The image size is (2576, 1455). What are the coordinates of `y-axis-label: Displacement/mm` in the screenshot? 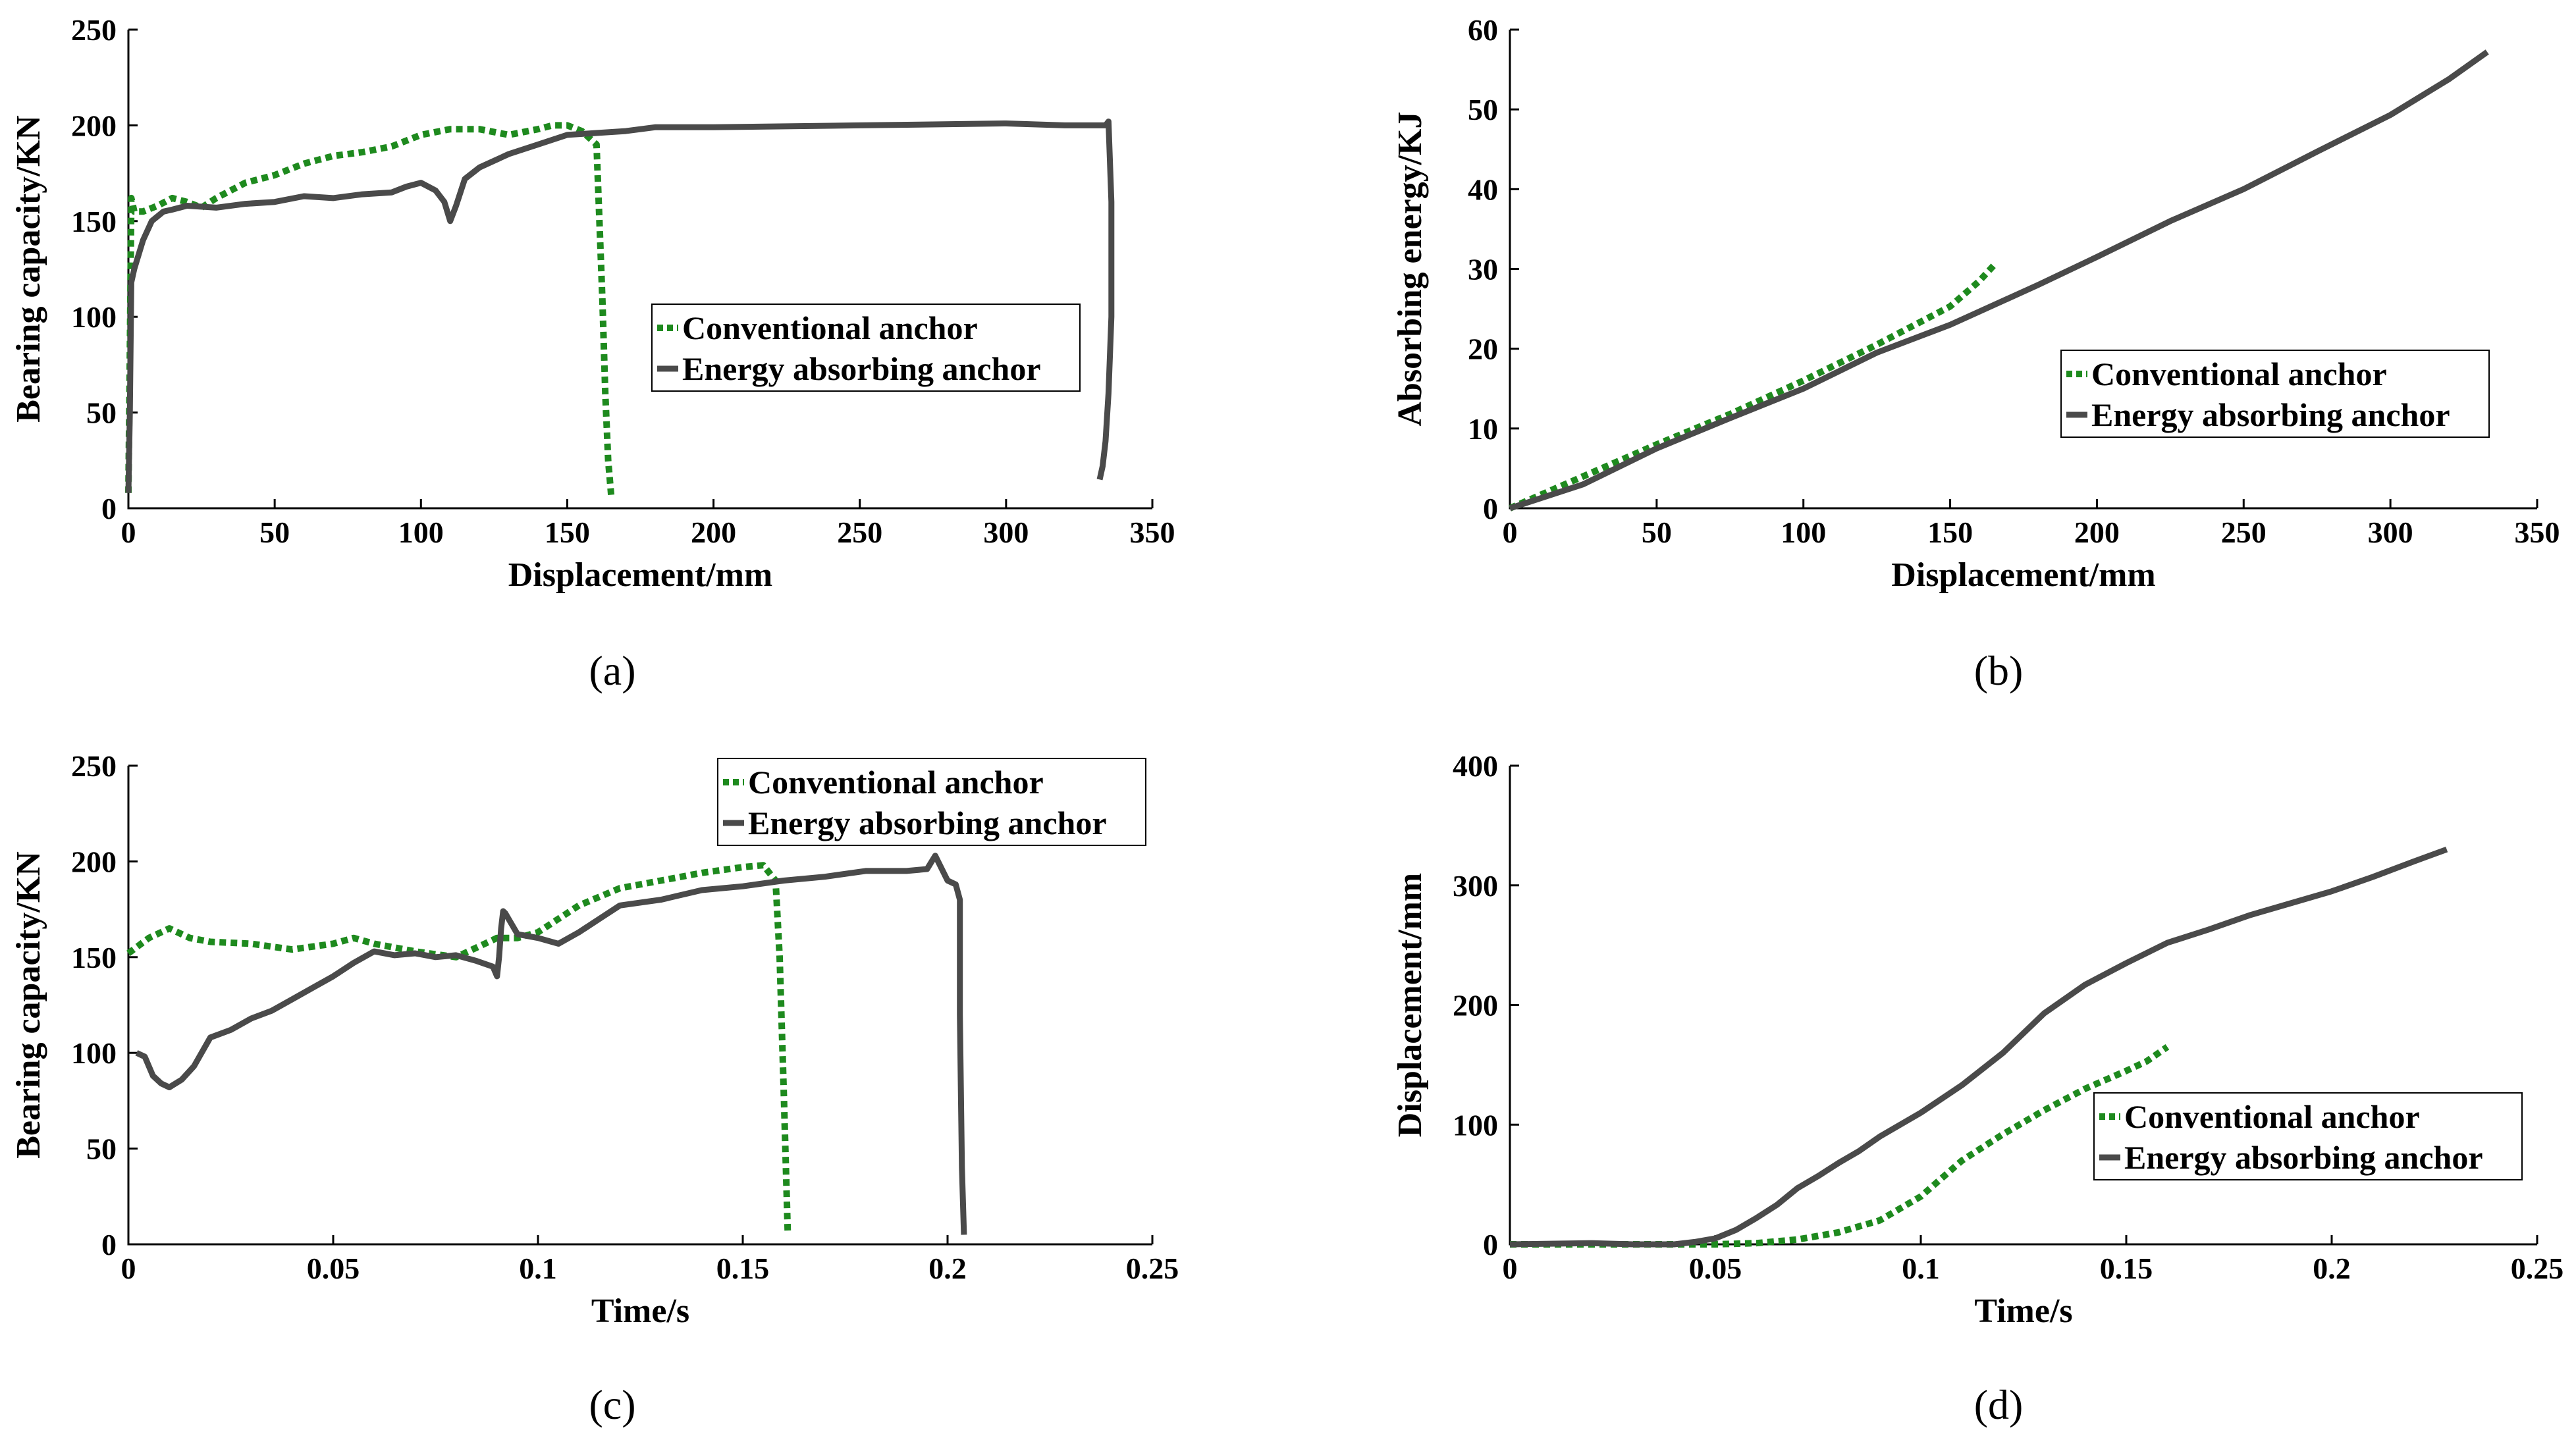 It's located at (1410, 1005).